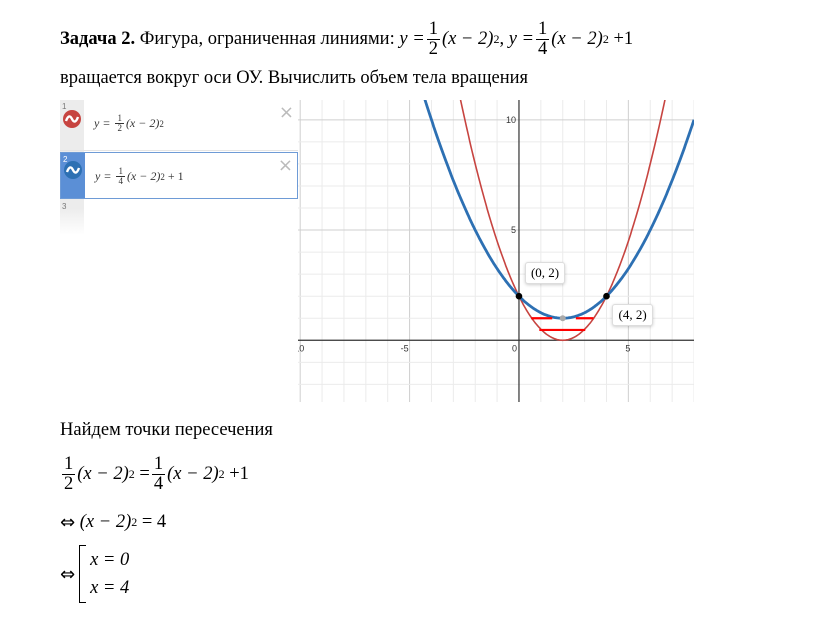 This screenshot has height=622, width=813. What do you see at coordinates (131, 474) in the screenshot?
I see `s1-exp1: 2` at bounding box center [131, 474].